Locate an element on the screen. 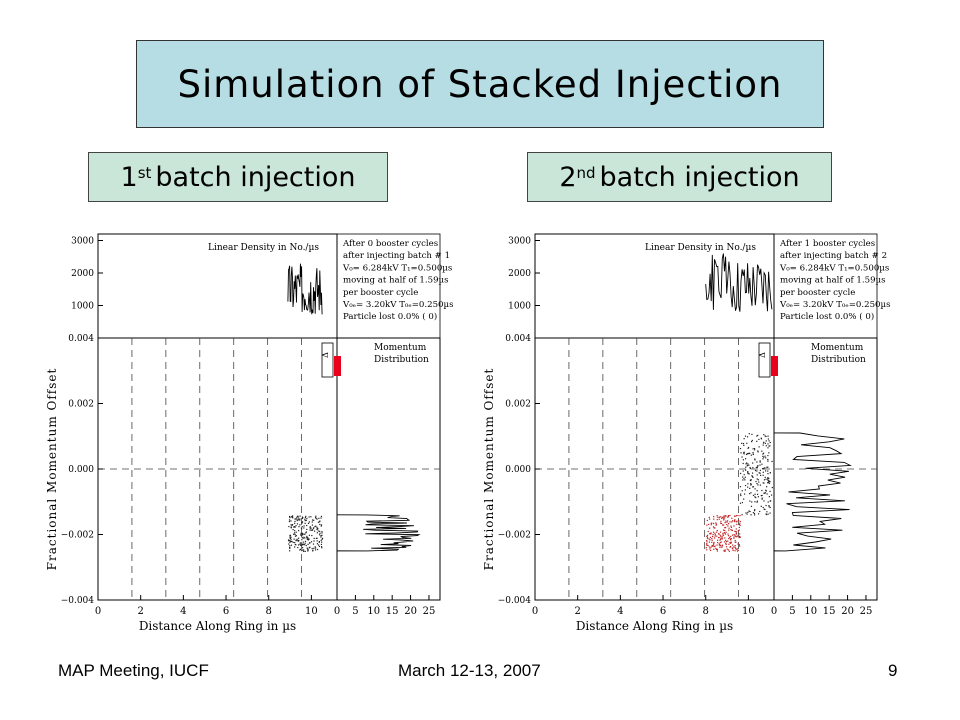 The image size is (960, 720). info-line: After 1 booster cycles is located at coordinates (827, 244).